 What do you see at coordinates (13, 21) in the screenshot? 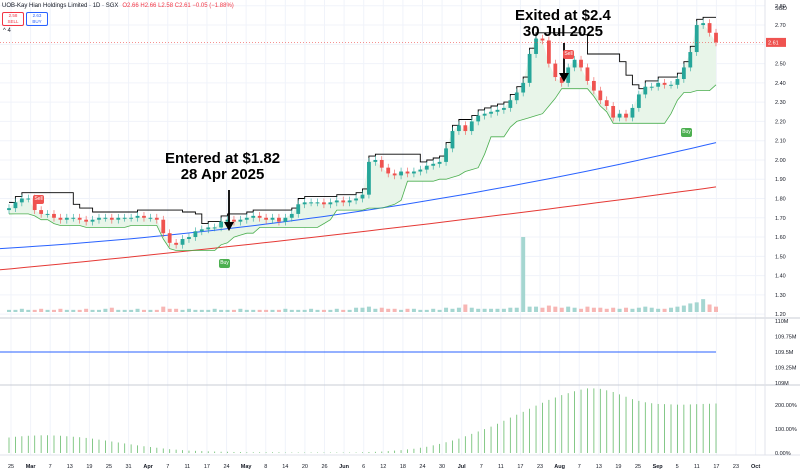
I see `sell-label: SELL` at bounding box center [13, 21].